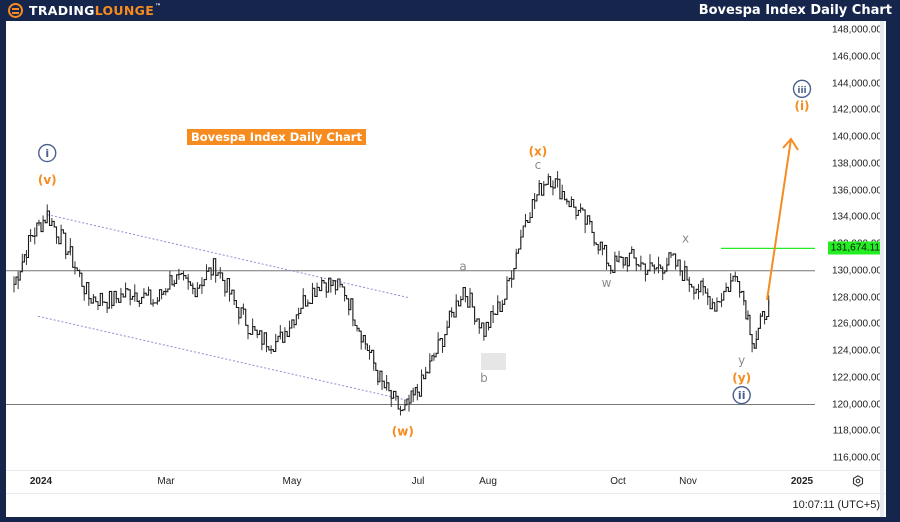  I want to click on axis-divider, so click(446, 470).